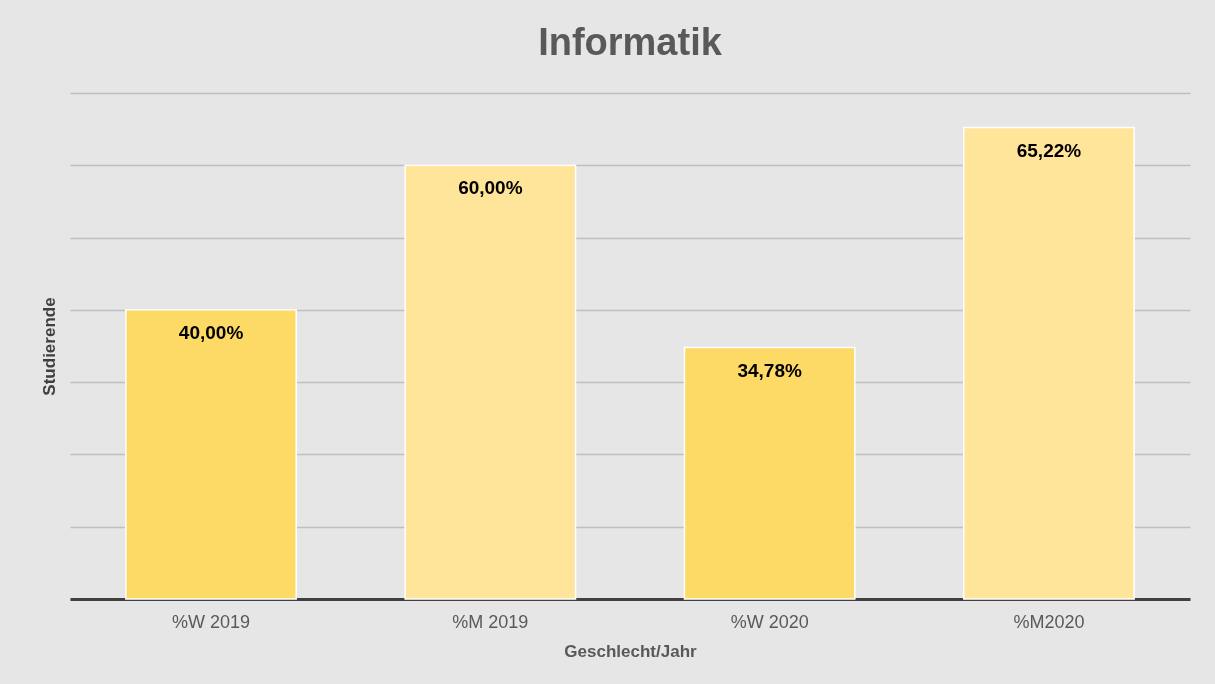  What do you see at coordinates (211, 621) in the screenshot?
I see `x-tick-label: %W 2019` at bounding box center [211, 621].